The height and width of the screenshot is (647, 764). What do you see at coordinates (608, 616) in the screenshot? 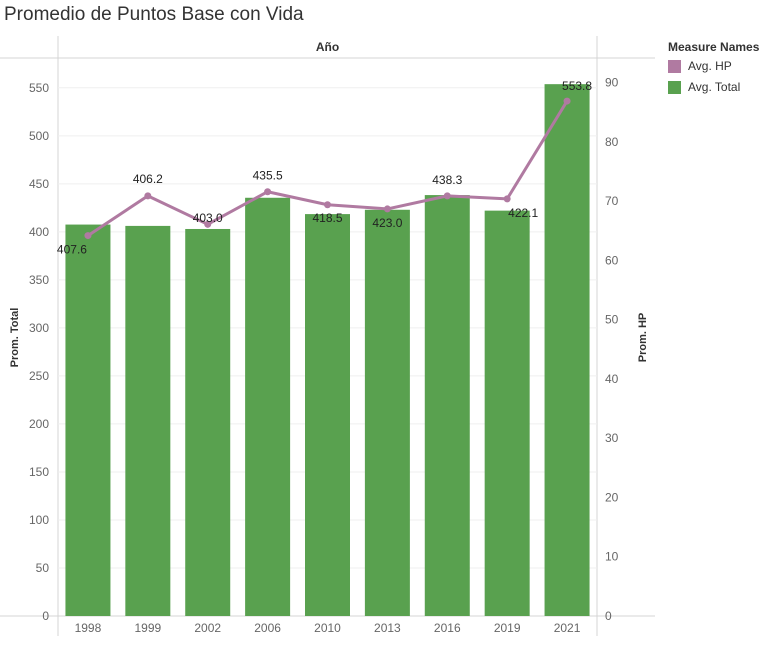
I see `y2-tick-label: 0` at bounding box center [608, 616].